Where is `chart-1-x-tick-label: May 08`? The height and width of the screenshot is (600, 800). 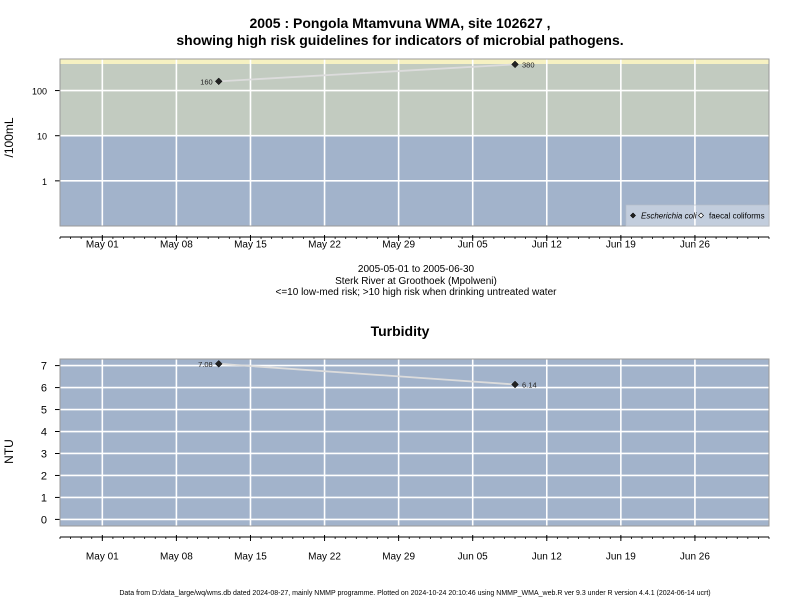
chart-1-x-tick-label: May 08 is located at coordinates (176, 244).